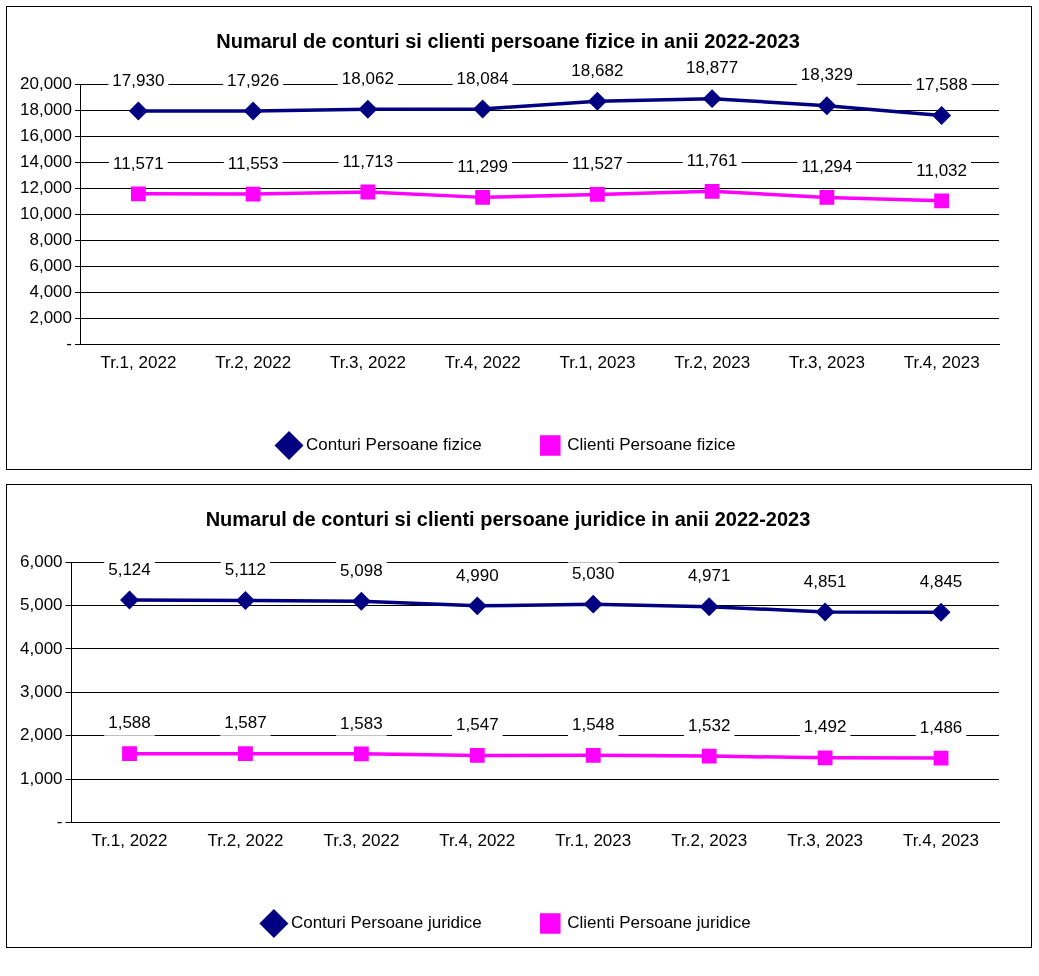 Image resolution: width=1039 pixels, height=976 pixels. Describe the element at coordinates (138, 80) in the screenshot. I see `data-label: 17,930` at that location.